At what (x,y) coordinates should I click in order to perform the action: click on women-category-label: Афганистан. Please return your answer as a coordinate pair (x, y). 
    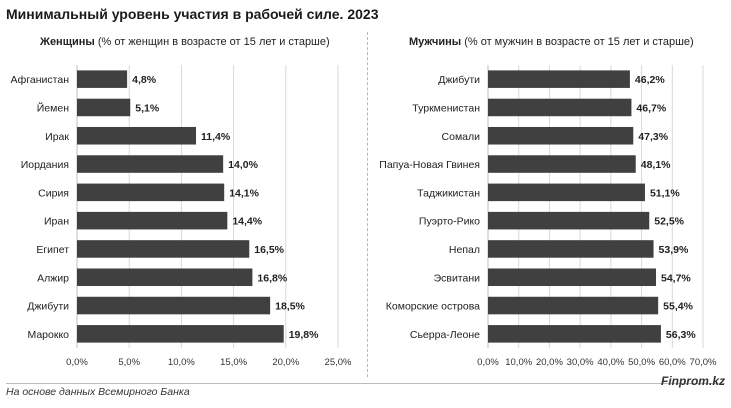
    Looking at the image, I should click on (40, 80).